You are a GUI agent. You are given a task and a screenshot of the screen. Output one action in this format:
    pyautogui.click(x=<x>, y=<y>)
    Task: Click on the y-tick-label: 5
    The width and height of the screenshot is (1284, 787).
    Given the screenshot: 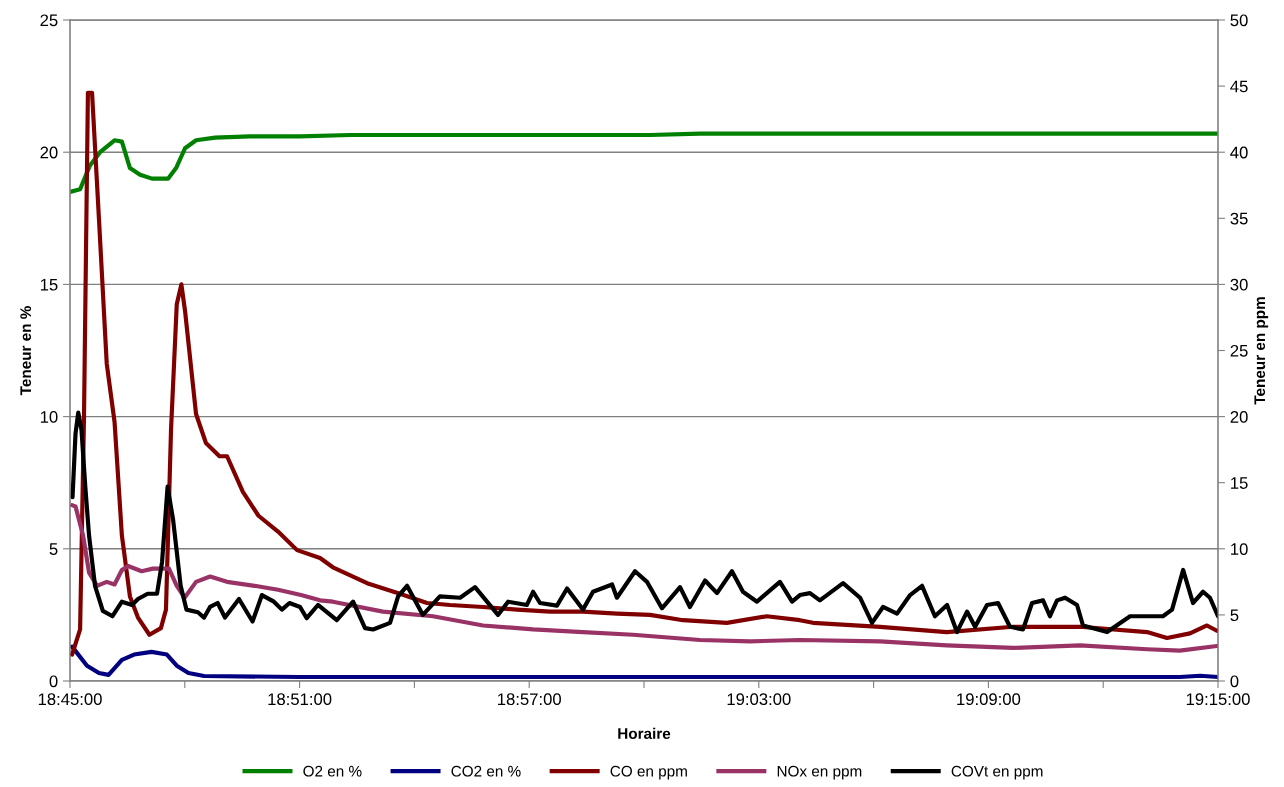 What is the action you would take?
    pyautogui.click(x=53, y=549)
    